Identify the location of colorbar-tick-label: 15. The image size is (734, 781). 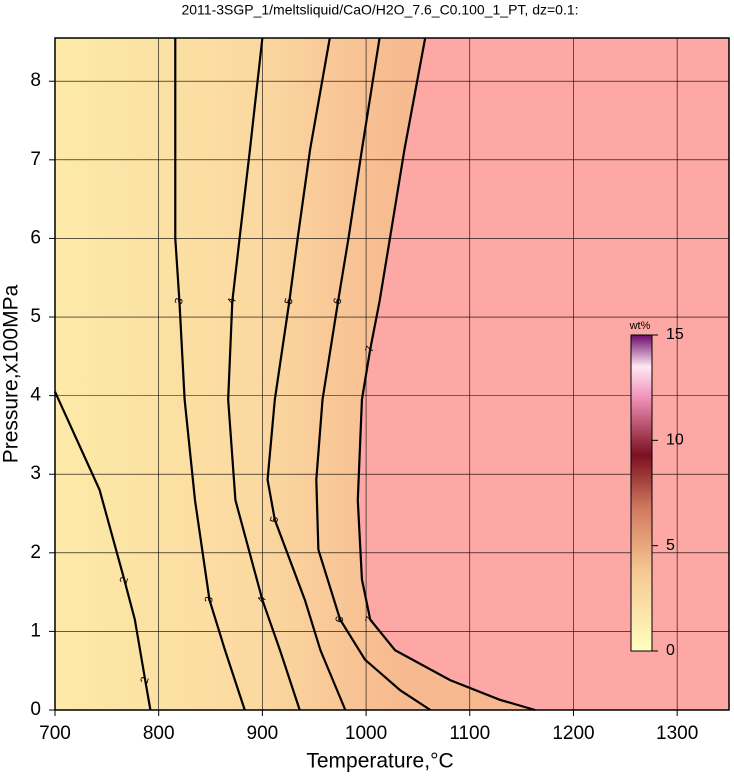
(675, 334).